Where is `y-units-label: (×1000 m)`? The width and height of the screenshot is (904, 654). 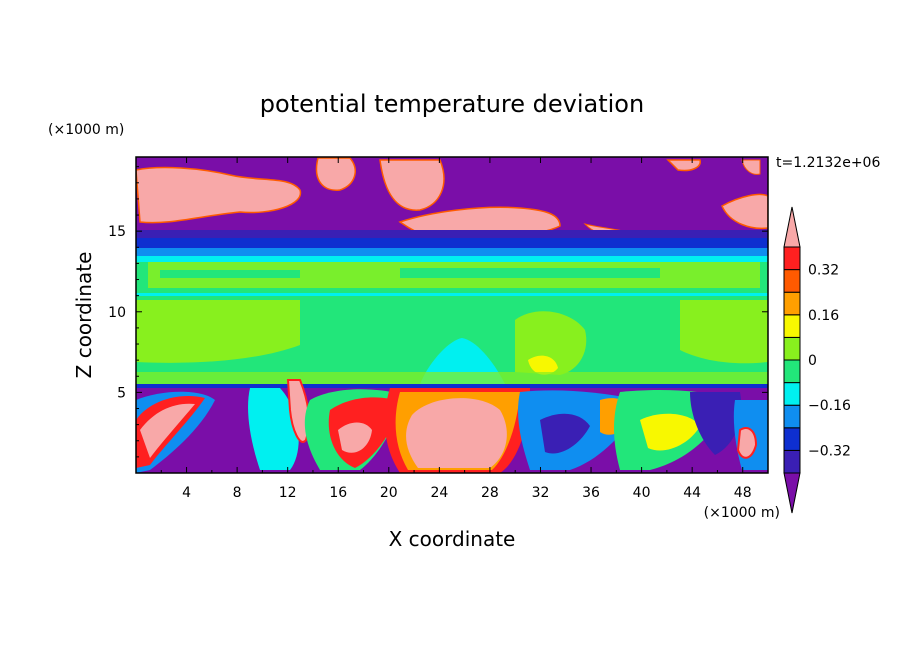 y-units-label: (×1000 m) is located at coordinates (86, 130).